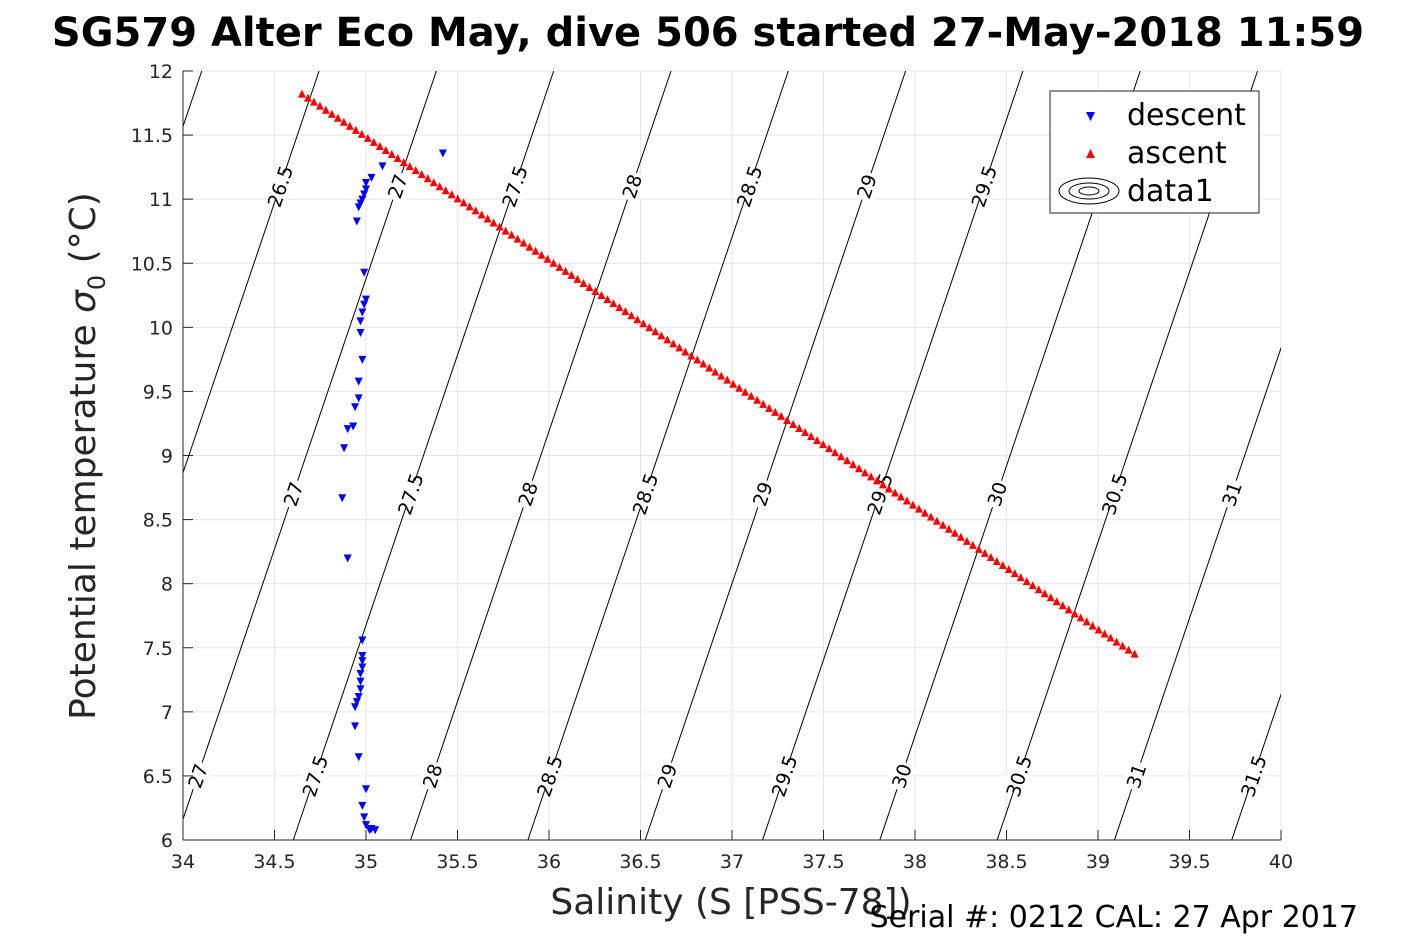  Describe the element at coordinates (1197, 593) in the screenshot. I see `isopycnal-line` at that location.